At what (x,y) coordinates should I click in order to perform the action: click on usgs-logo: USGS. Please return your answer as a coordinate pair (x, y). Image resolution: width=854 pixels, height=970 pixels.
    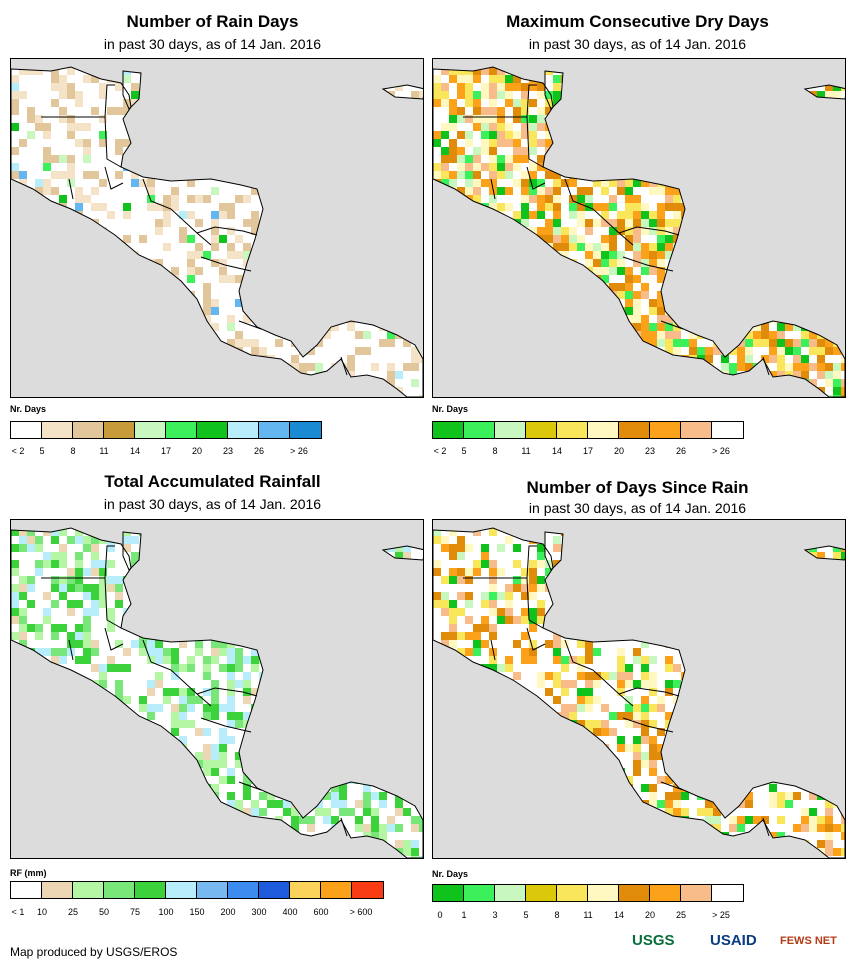
    Looking at the image, I should click on (653, 940).